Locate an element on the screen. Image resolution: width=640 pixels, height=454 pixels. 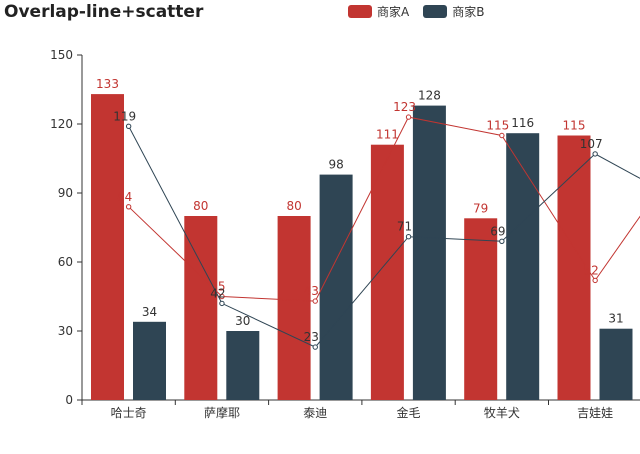
y-tick-label: 90 is located at coordinates (65, 193).